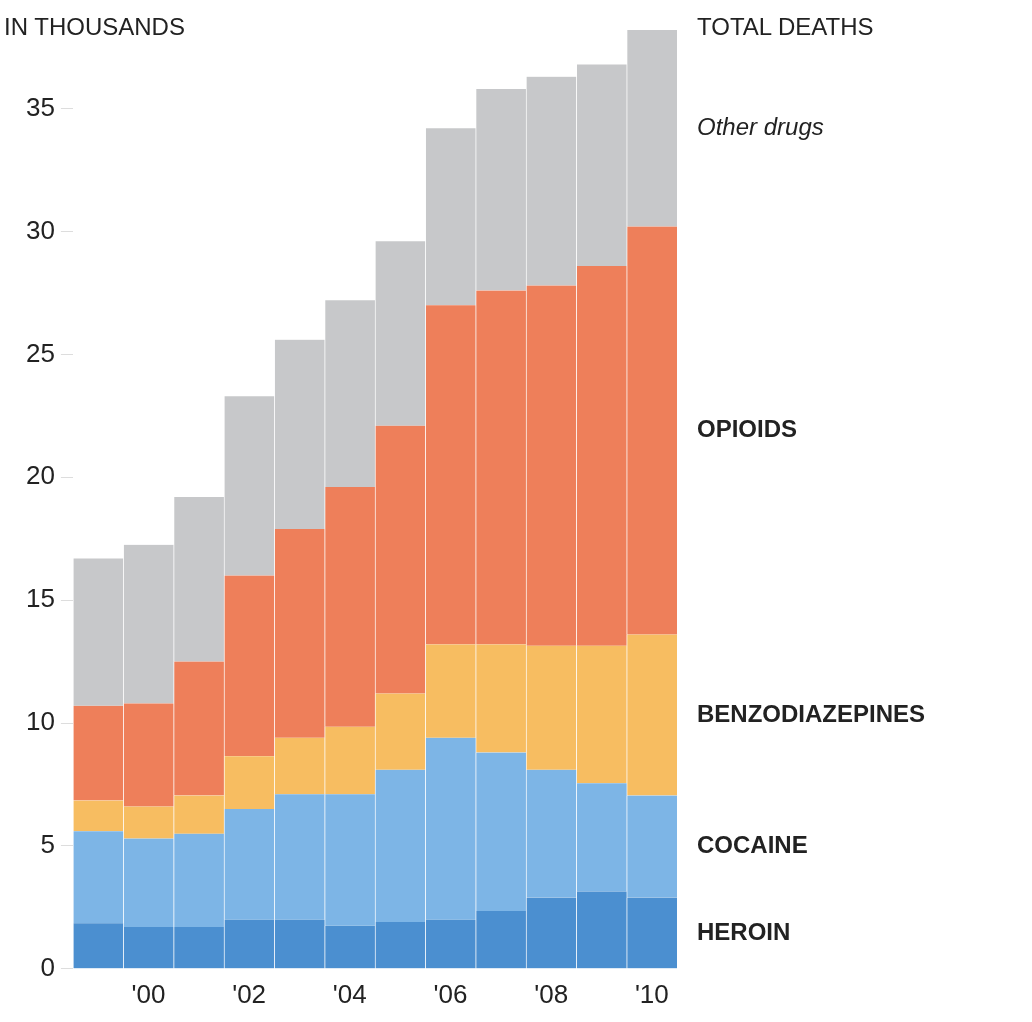 The height and width of the screenshot is (1022, 1032). Describe the element at coordinates (747, 429) in the screenshot. I see `series-label: OPIOIDS` at that location.